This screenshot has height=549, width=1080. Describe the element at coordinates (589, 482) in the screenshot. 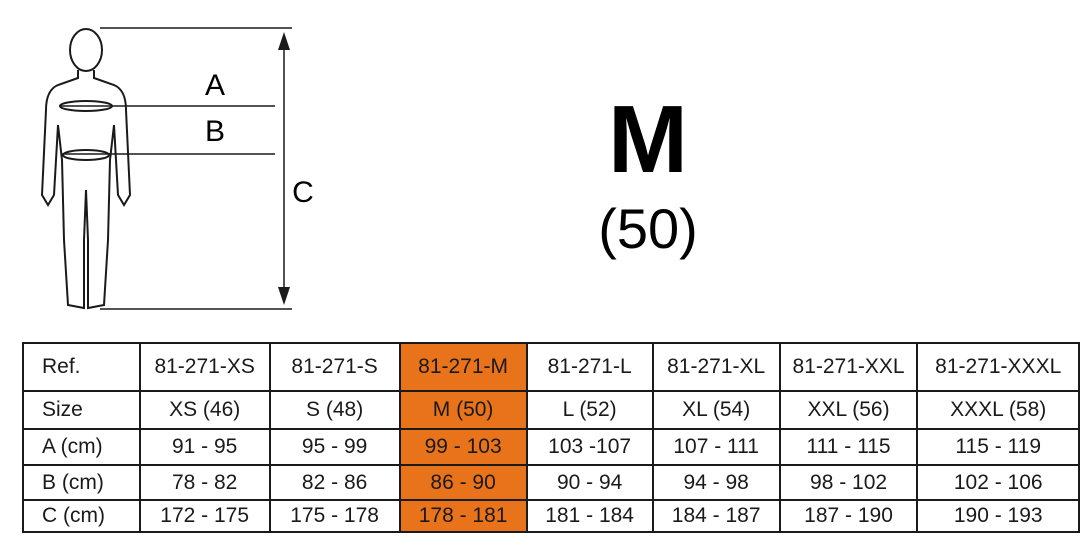

I see `table-cell: 90 - 94` at that location.